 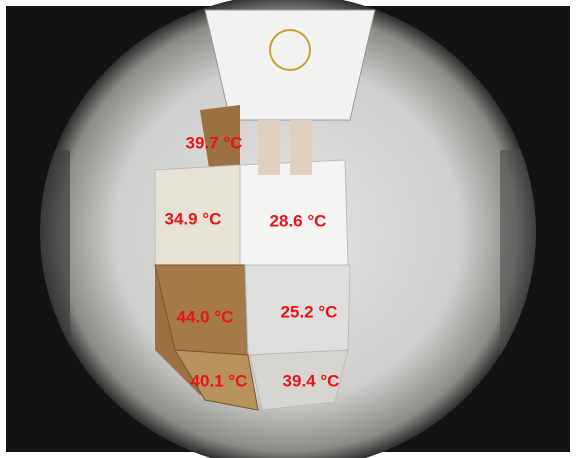 What do you see at coordinates (290, 65) in the screenshot?
I see `banner` at bounding box center [290, 65].